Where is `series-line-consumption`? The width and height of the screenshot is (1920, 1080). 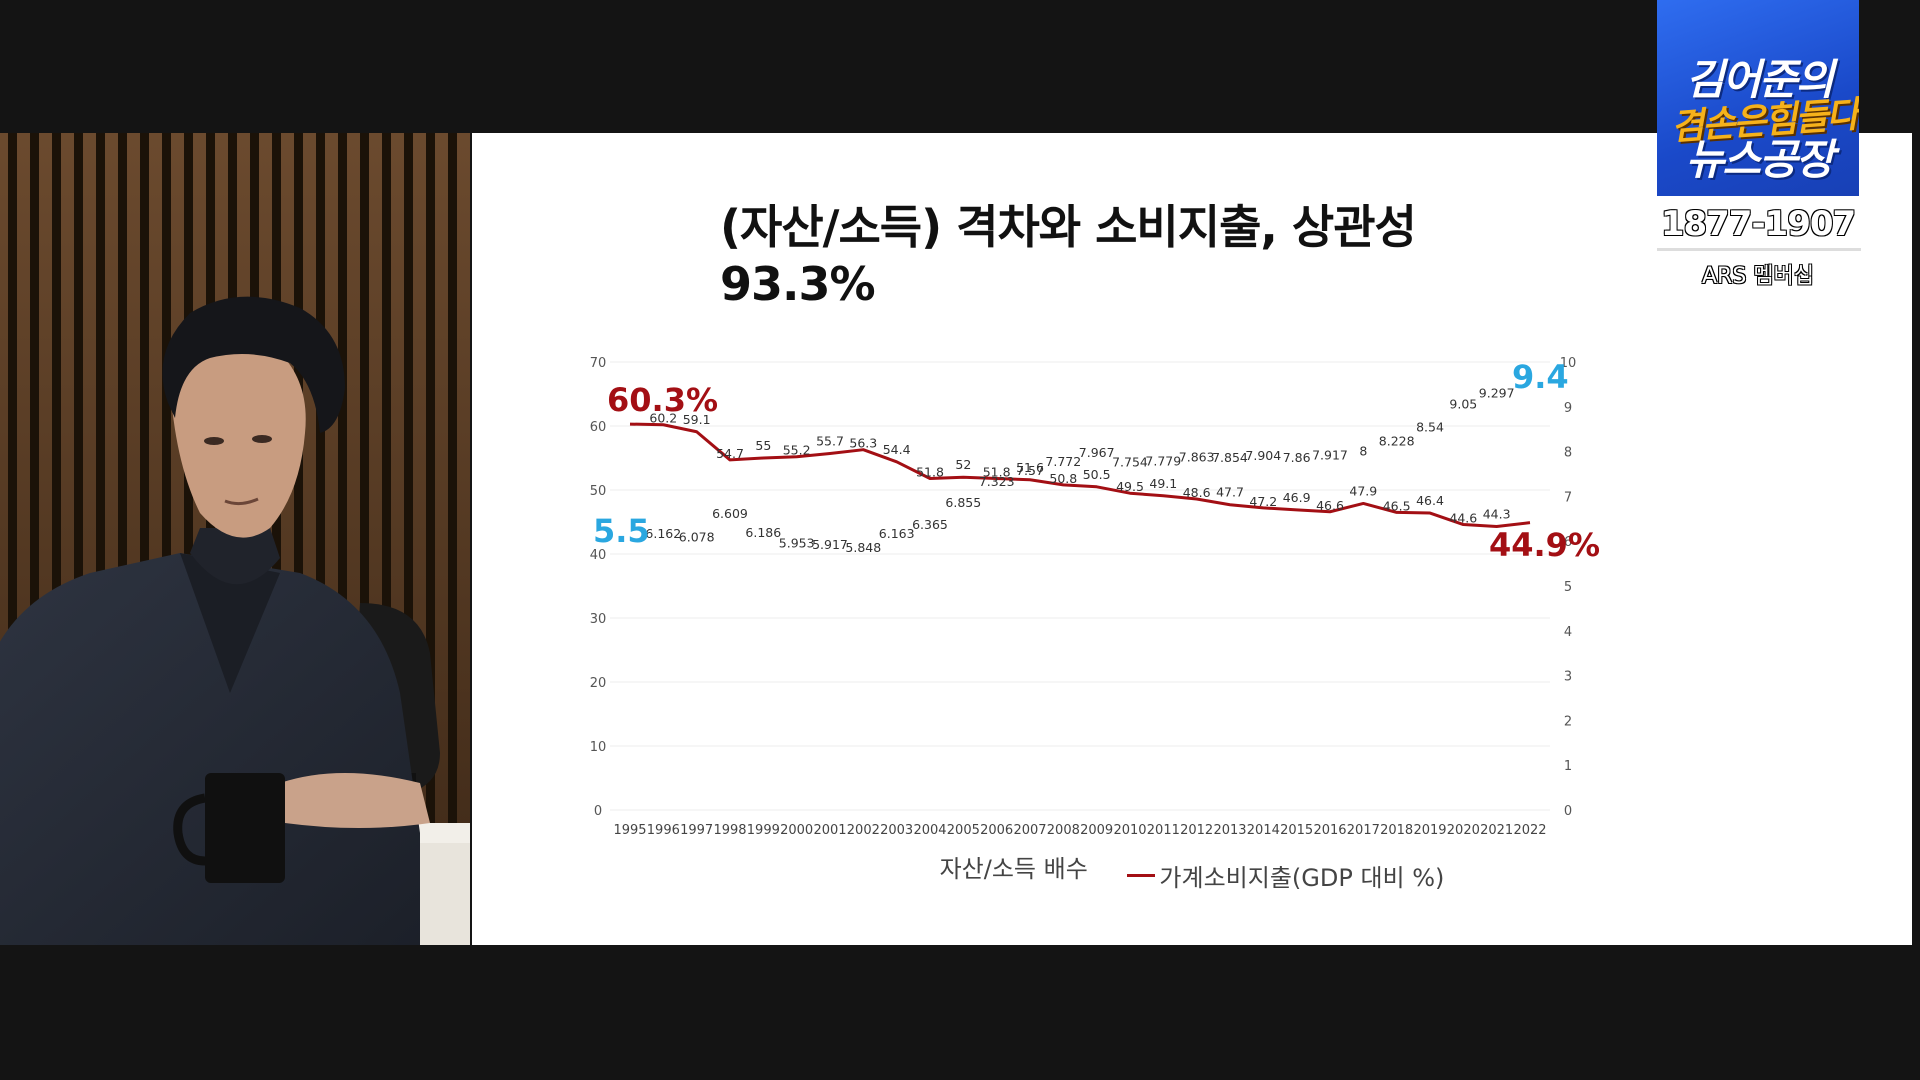 series-line-consumption is located at coordinates (1080, 475).